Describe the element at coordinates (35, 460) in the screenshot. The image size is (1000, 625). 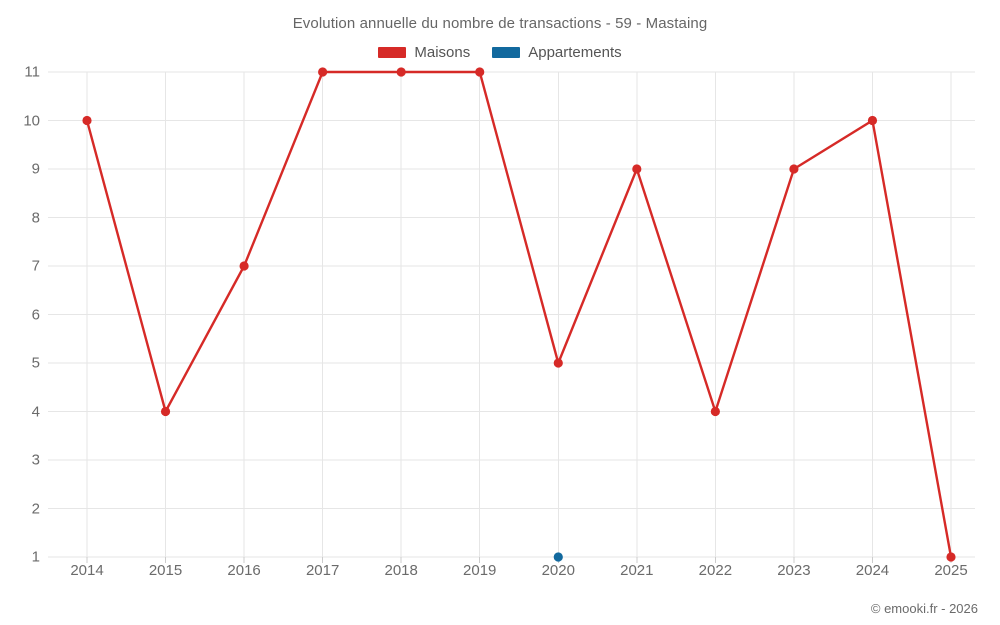
I see `y-tick-label: 3` at that location.